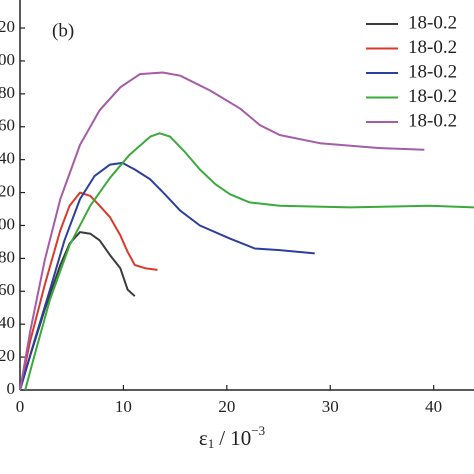 This screenshot has height=474, width=474. Describe the element at coordinates (20, 406) in the screenshot. I see `x-tick-label: 0` at that location.